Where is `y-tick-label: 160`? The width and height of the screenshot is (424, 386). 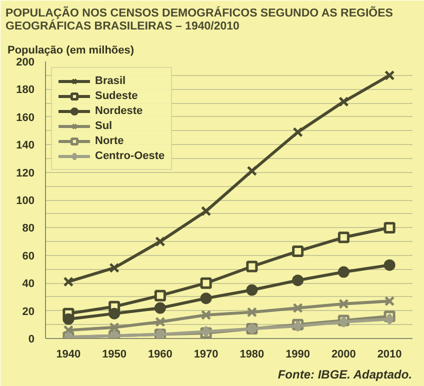
y-tick-label: 160 is located at coordinates (25, 118).